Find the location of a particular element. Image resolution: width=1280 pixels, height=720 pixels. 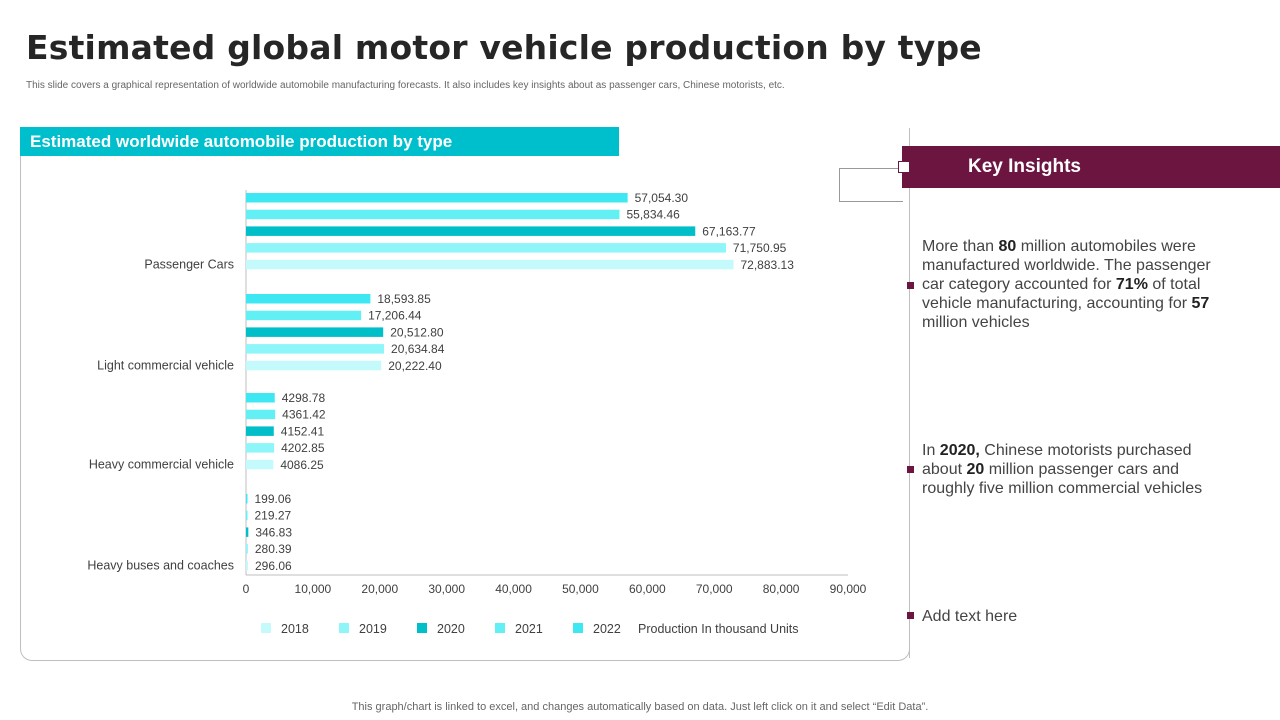

data-label: 20,512.80 is located at coordinates (417, 332).